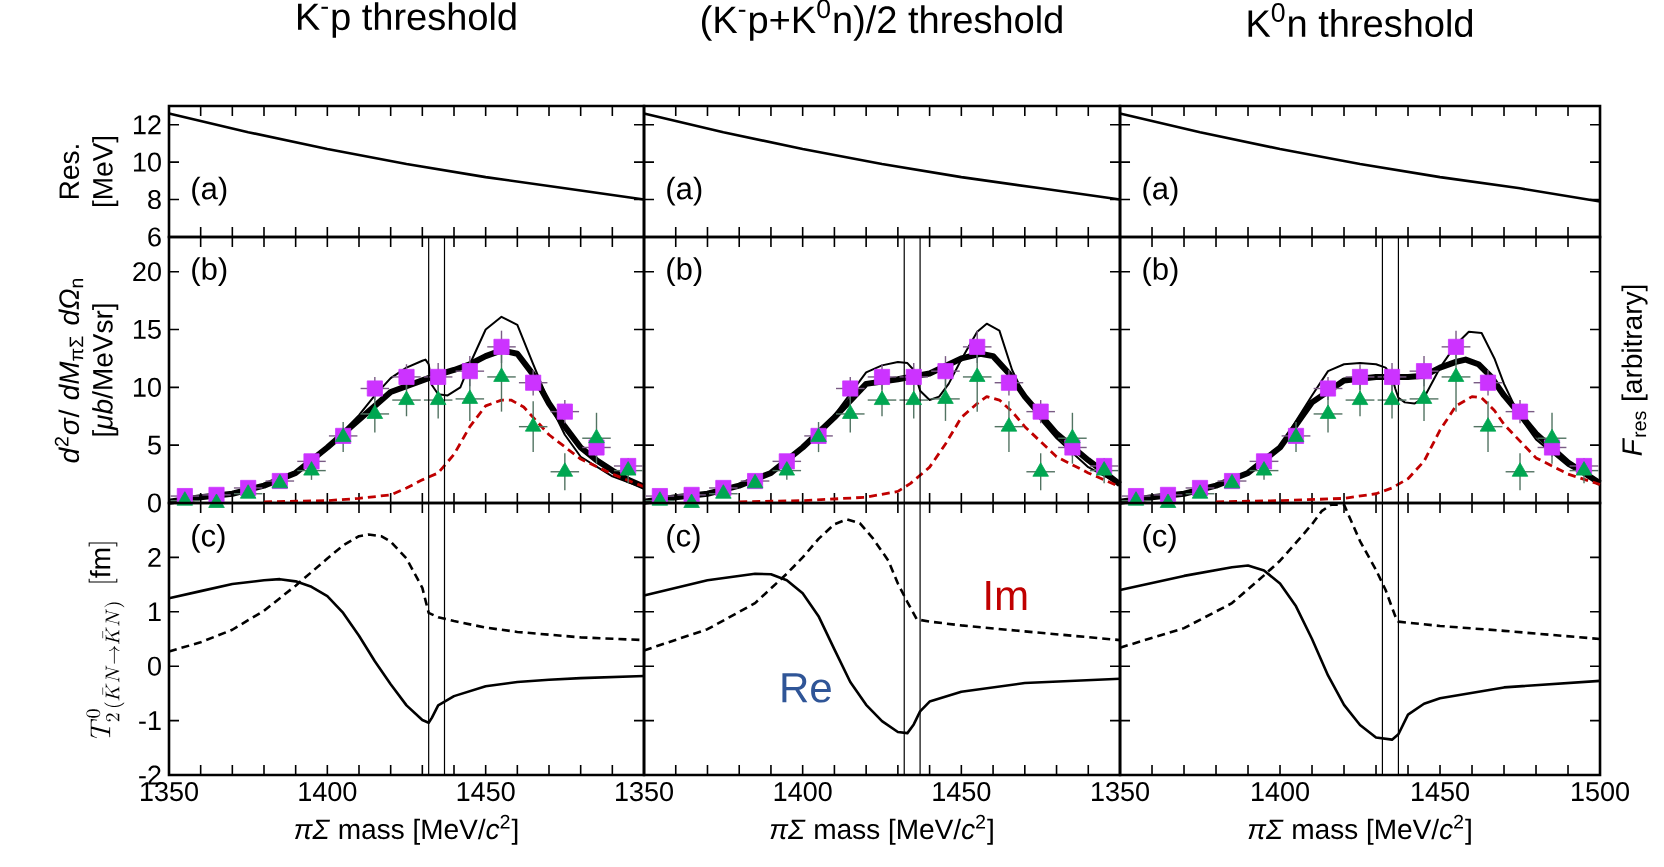  I want to click on y-tick-label: -1, so click(150, 720).